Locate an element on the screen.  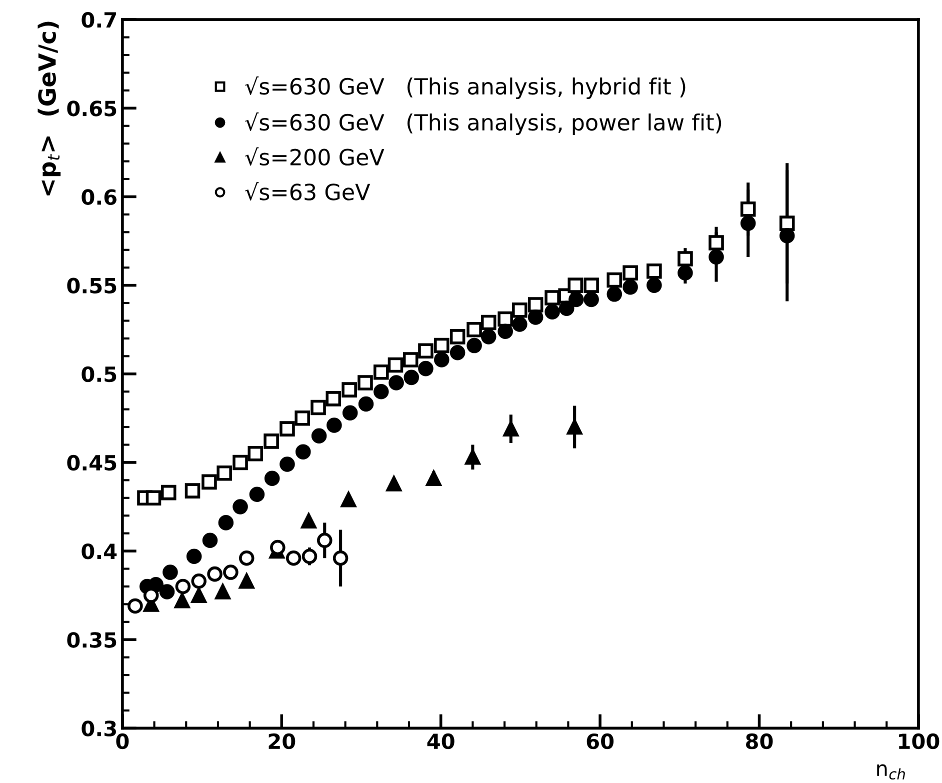
y-tick-label: 0.5 is located at coordinates (99, 374).